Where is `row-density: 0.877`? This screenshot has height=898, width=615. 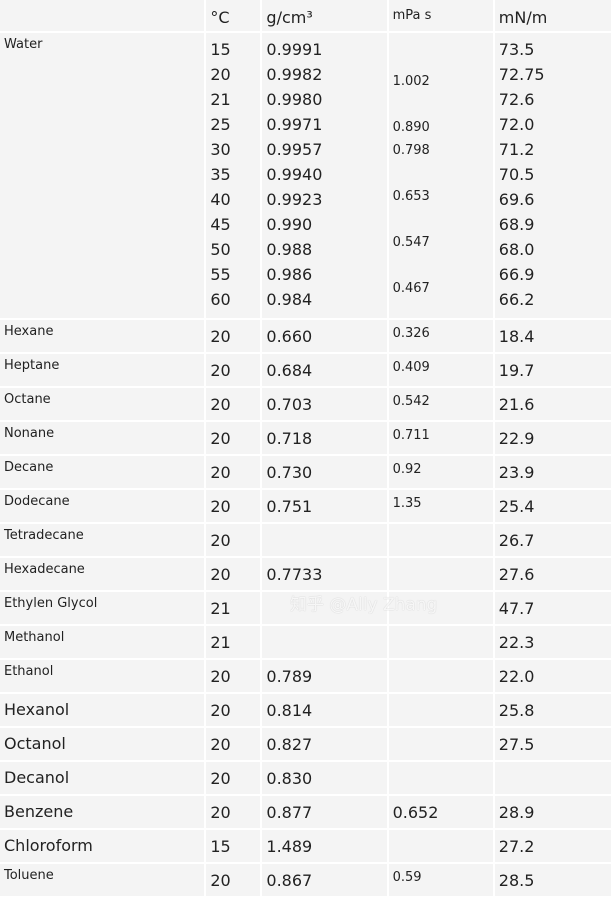
row-density: 0.877 is located at coordinates (324, 812).